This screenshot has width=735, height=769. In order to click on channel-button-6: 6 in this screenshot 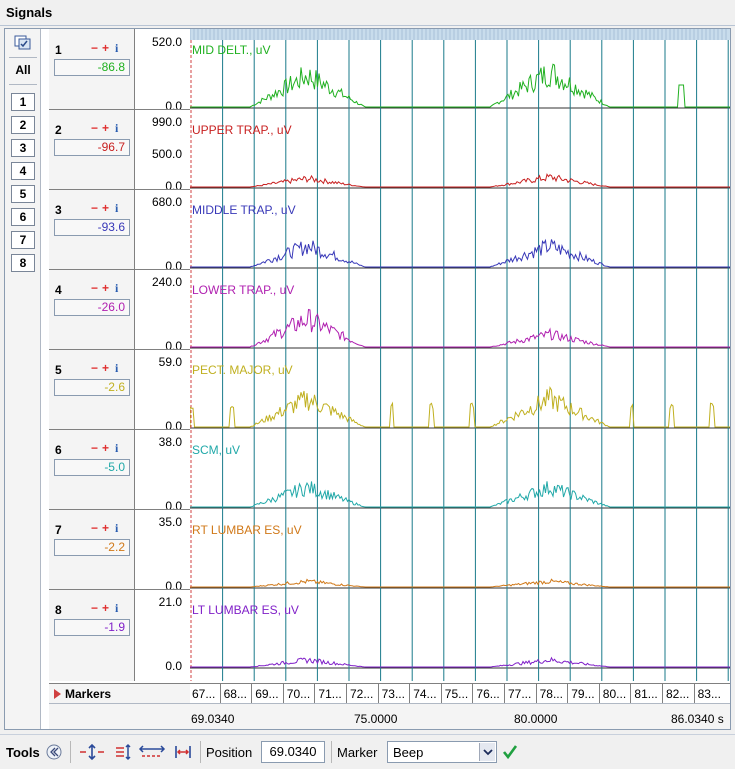, I will do `click(23, 217)`.